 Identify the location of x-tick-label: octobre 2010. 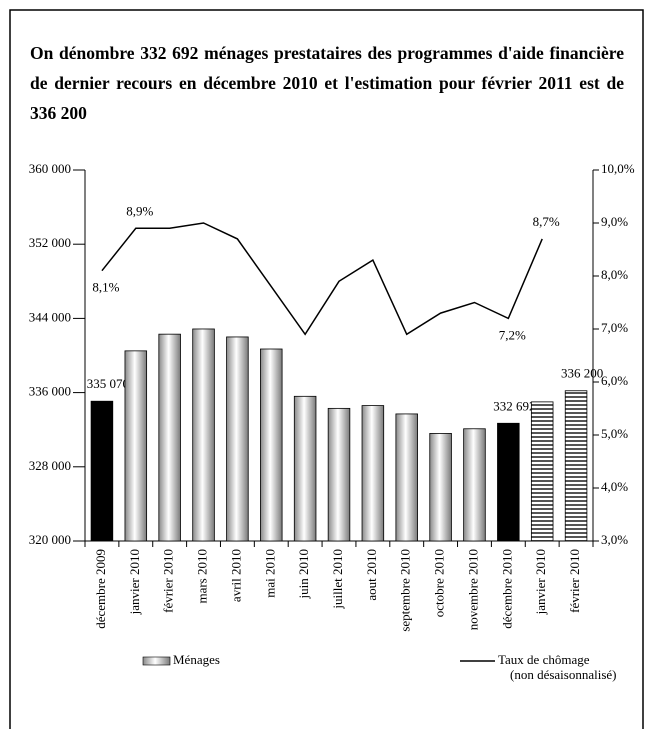
(439, 583).